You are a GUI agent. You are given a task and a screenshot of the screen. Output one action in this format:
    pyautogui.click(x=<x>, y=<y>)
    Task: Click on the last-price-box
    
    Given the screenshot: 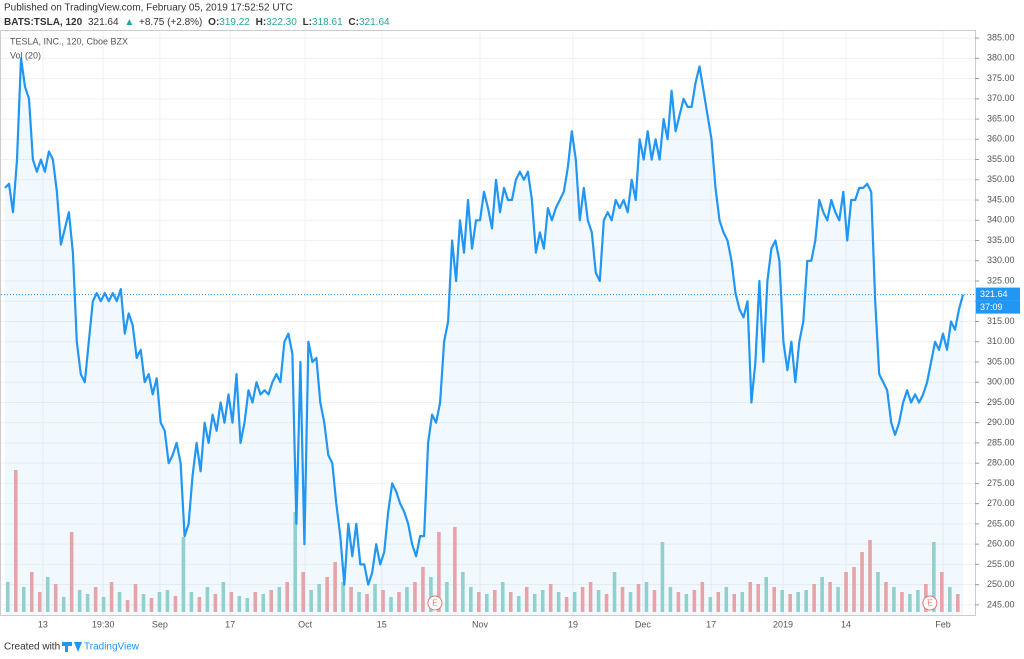 What is the action you would take?
    pyautogui.click(x=998, y=294)
    